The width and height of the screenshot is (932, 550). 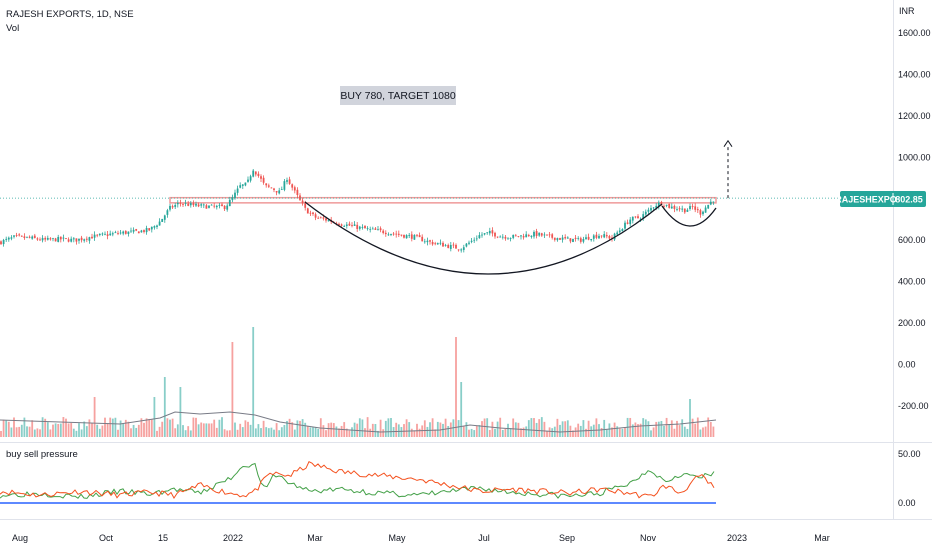 I want to click on resistance-rectangle, so click(x=443, y=200).